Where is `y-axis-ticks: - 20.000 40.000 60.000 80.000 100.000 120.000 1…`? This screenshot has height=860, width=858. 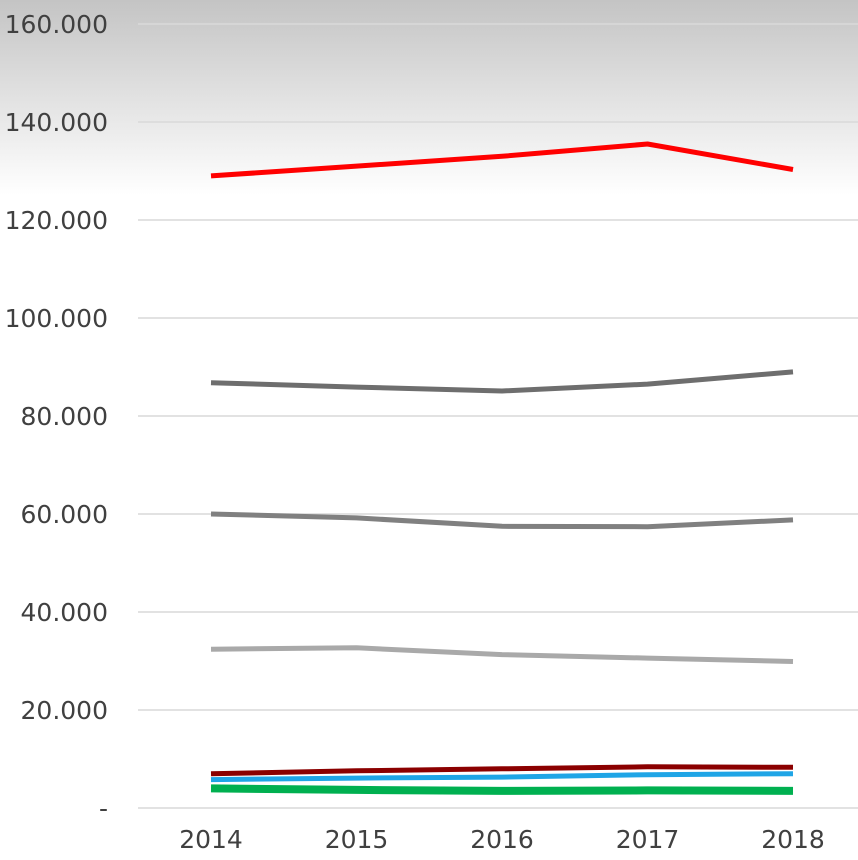
y-axis-ticks: - 20.000 40.000 60.000 80.000 100.000 120.000 1… is located at coordinates (56, 416).